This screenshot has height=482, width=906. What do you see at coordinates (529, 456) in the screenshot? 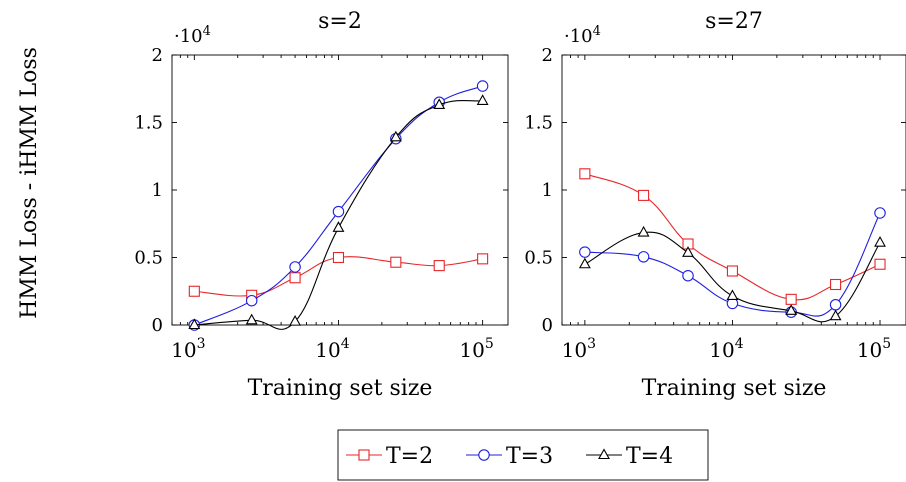
I see `legend-label: T=3` at bounding box center [529, 456].